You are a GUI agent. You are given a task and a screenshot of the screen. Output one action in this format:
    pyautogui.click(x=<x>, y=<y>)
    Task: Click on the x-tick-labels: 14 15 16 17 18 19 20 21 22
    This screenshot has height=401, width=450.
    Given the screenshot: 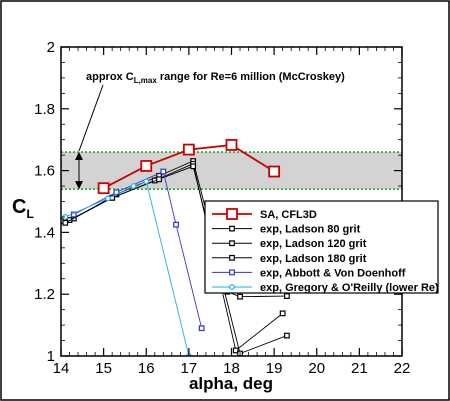 What is the action you would take?
    pyautogui.click(x=232, y=368)
    